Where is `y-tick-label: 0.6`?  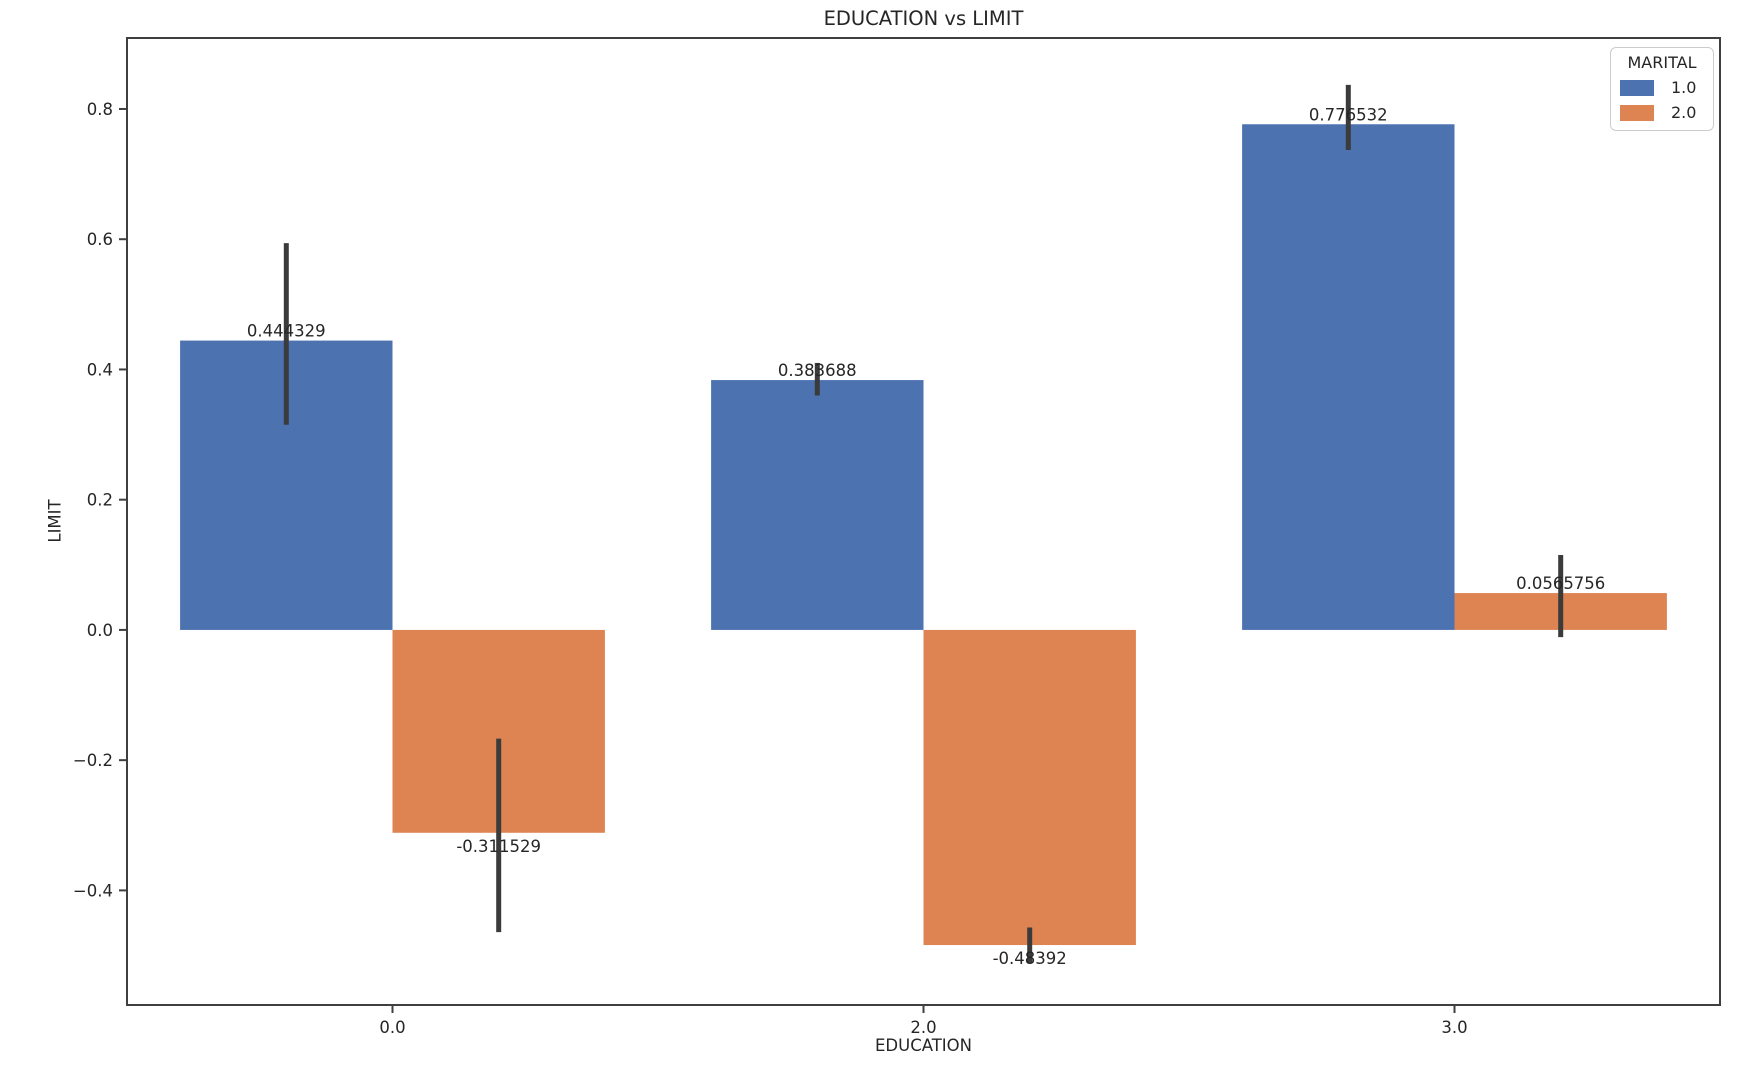
y-tick-label: 0.6 is located at coordinates (100, 239).